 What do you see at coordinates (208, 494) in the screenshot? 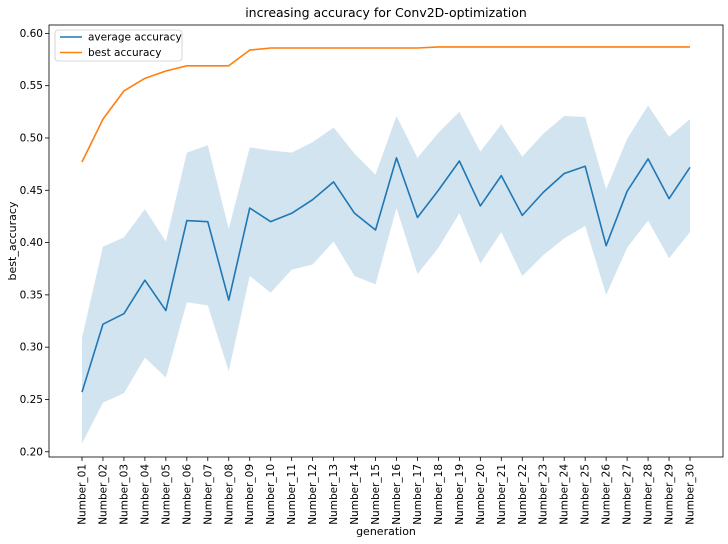
I see `x-tick-label: Number_07` at bounding box center [208, 494].